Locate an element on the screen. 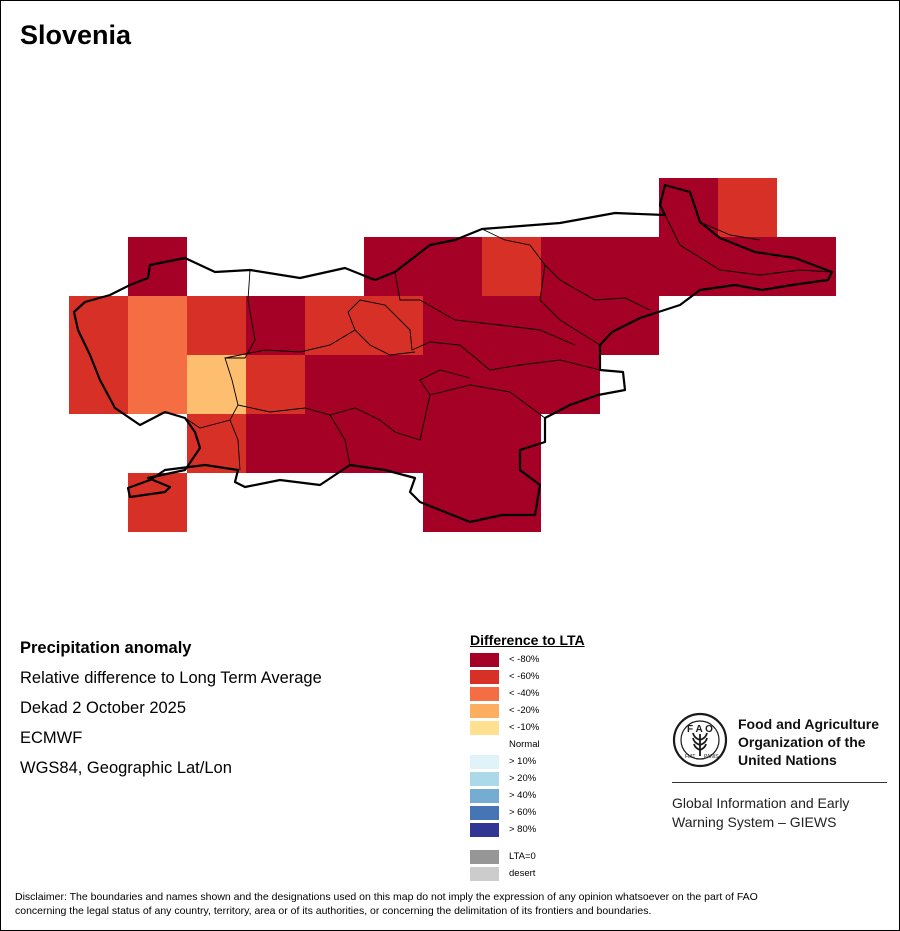 Image resolution: width=900 pixels, height=931 pixels. svg-text: FIAT is located at coordinates (690, 757).